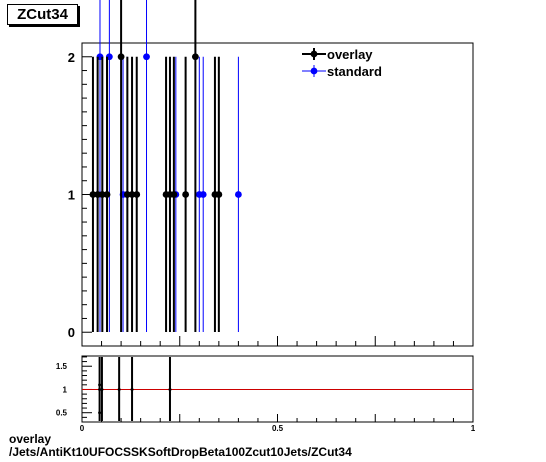 This screenshot has height=462, width=546. I want to click on ratio-data-marks, so click(277, 389).